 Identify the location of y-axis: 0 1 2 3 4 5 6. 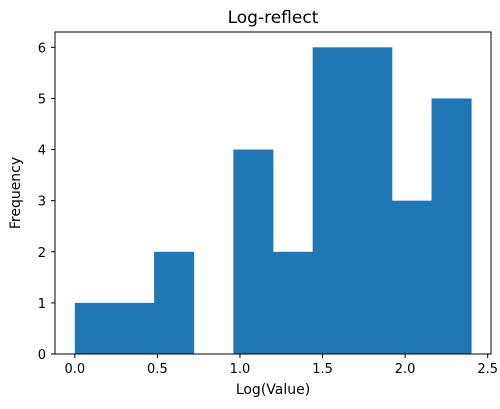
(46, 202).